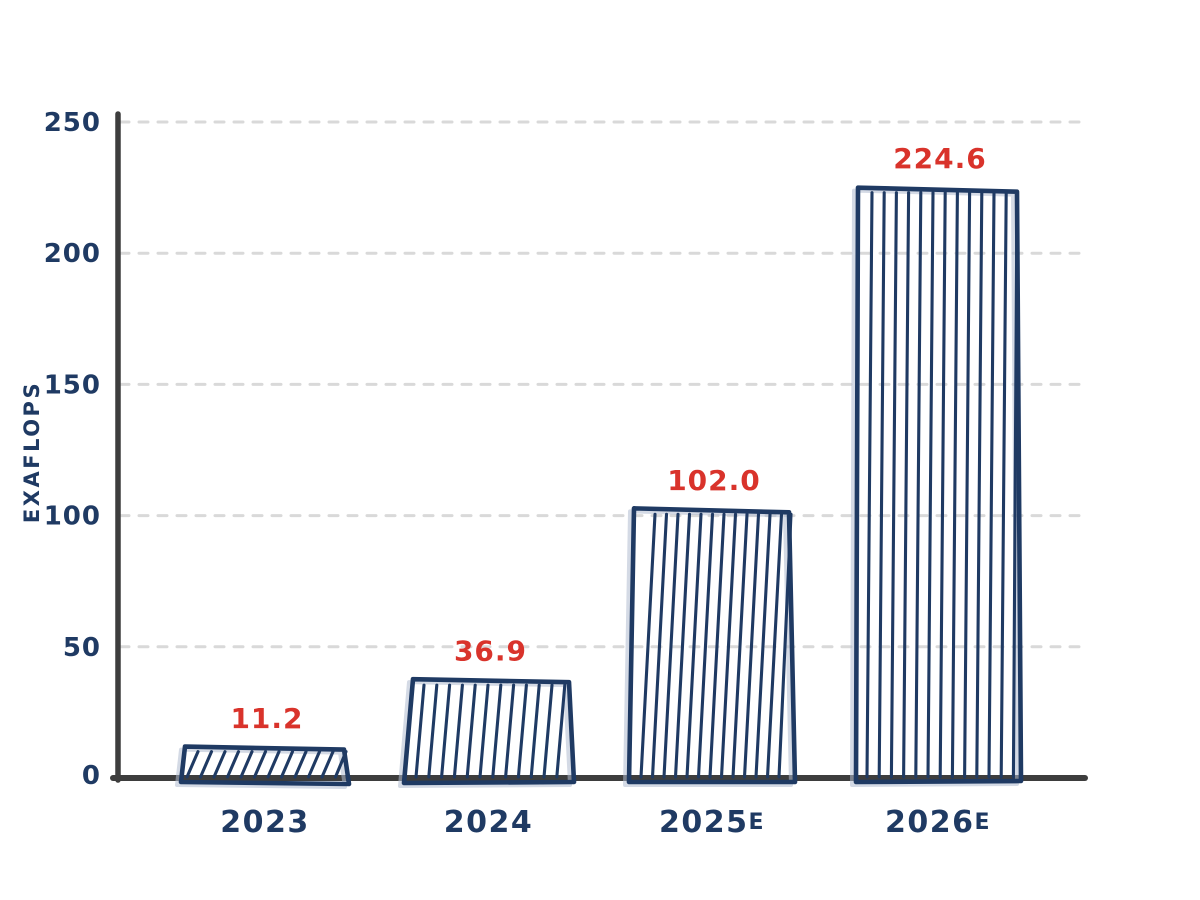  What do you see at coordinates (72, 517) in the screenshot?
I see `y-tick-label-100: 100` at bounding box center [72, 517].